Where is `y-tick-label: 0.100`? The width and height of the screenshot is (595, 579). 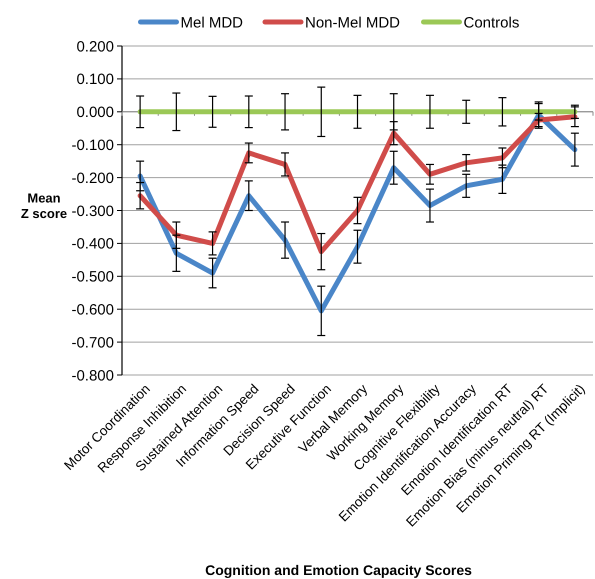 y-tick-label: 0.100 is located at coordinates (95, 79).